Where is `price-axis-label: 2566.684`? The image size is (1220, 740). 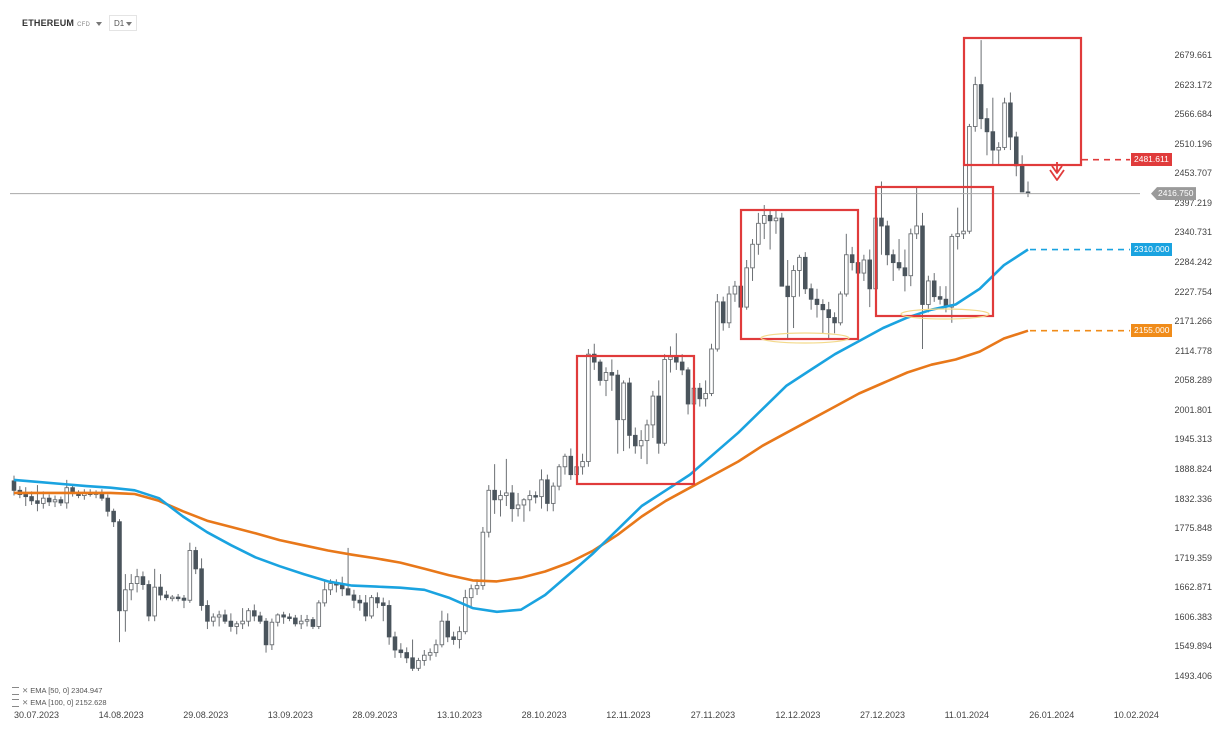 price-axis-label: 2566.684 is located at coordinates (1193, 114).